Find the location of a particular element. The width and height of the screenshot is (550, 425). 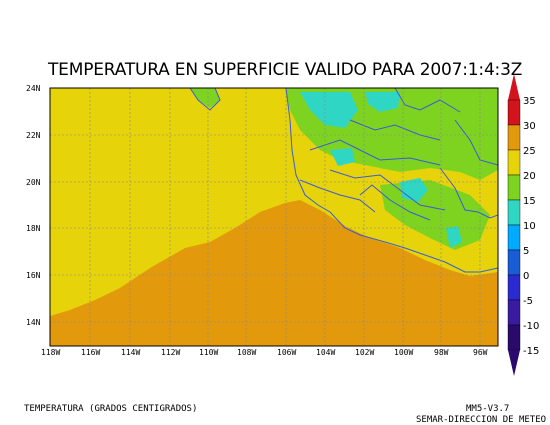

lon-label: 118W is located at coordinates (50, 352).